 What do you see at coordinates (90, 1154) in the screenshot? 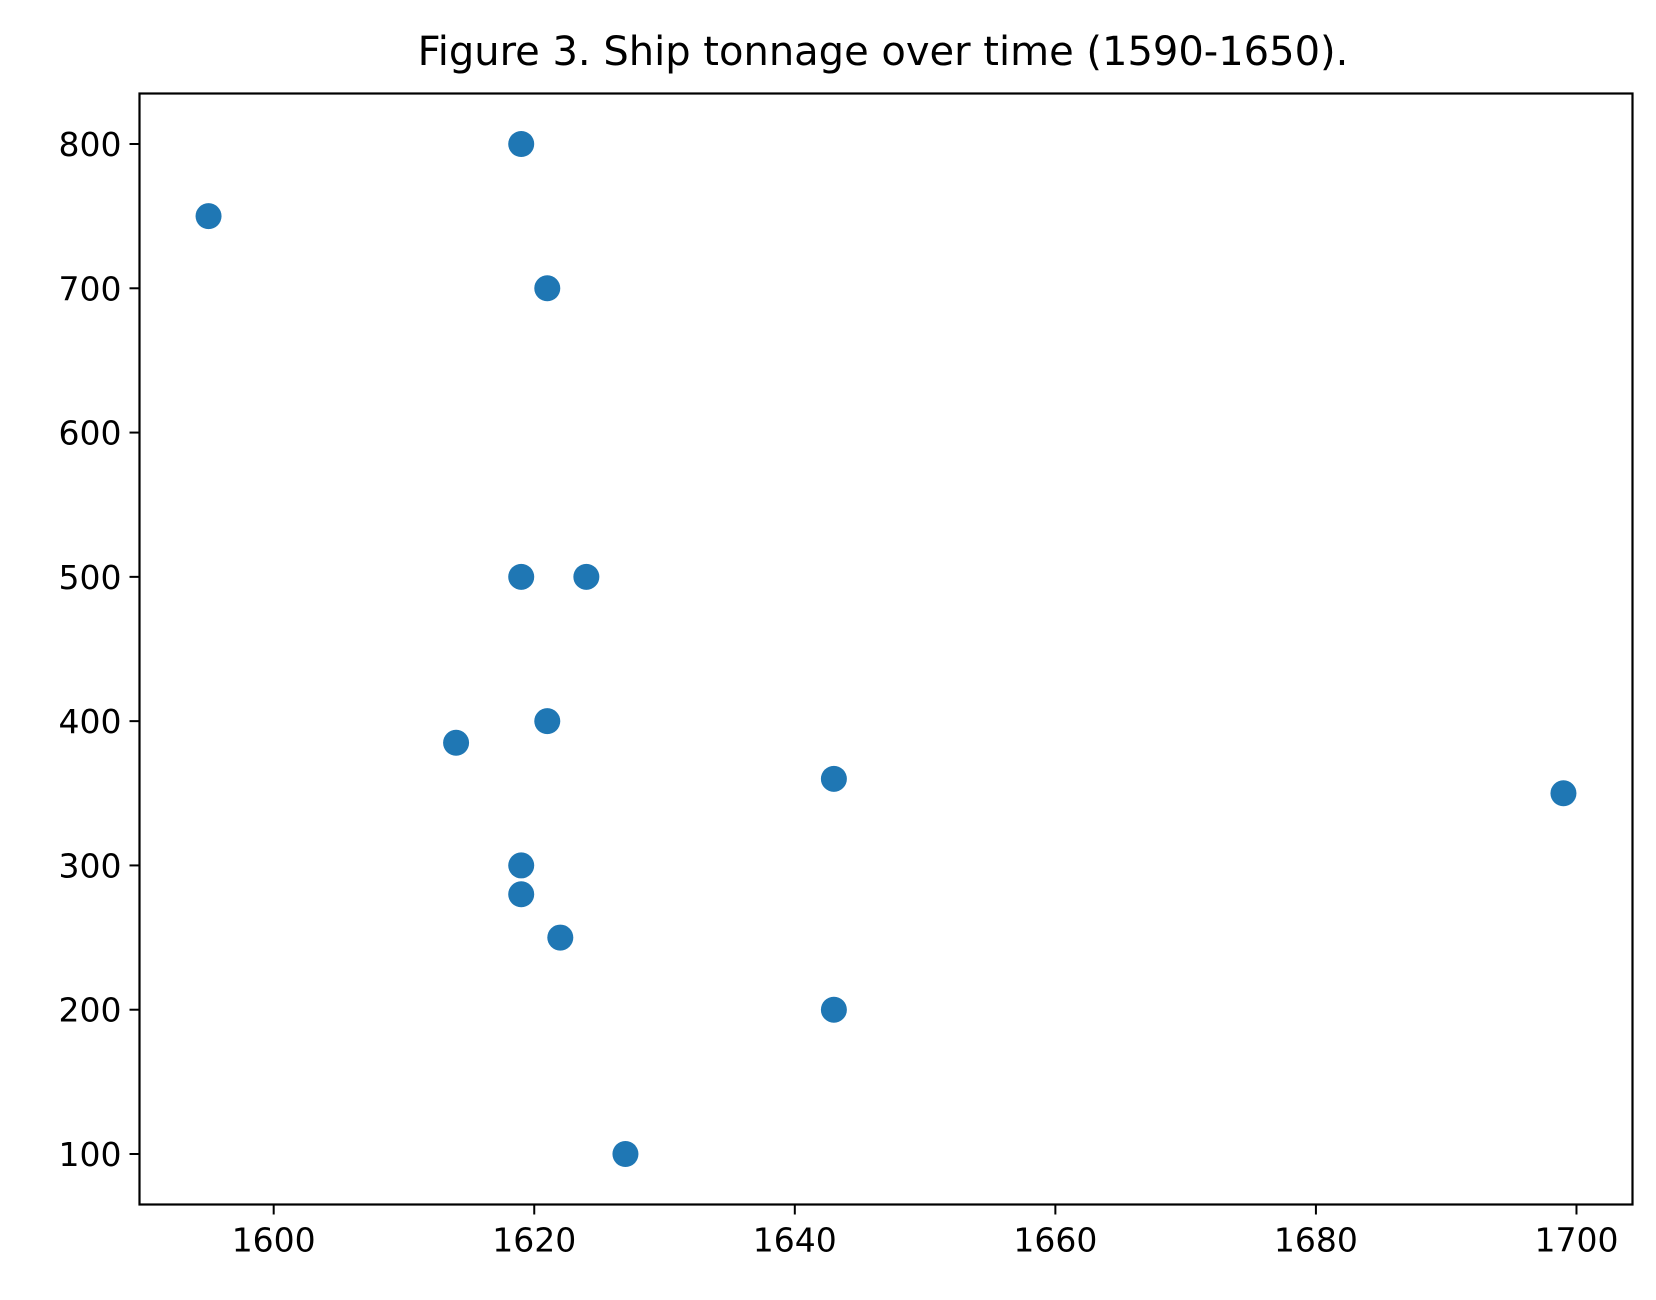
I see `y-tick-label: 100` at bounding box center [90, 1154].